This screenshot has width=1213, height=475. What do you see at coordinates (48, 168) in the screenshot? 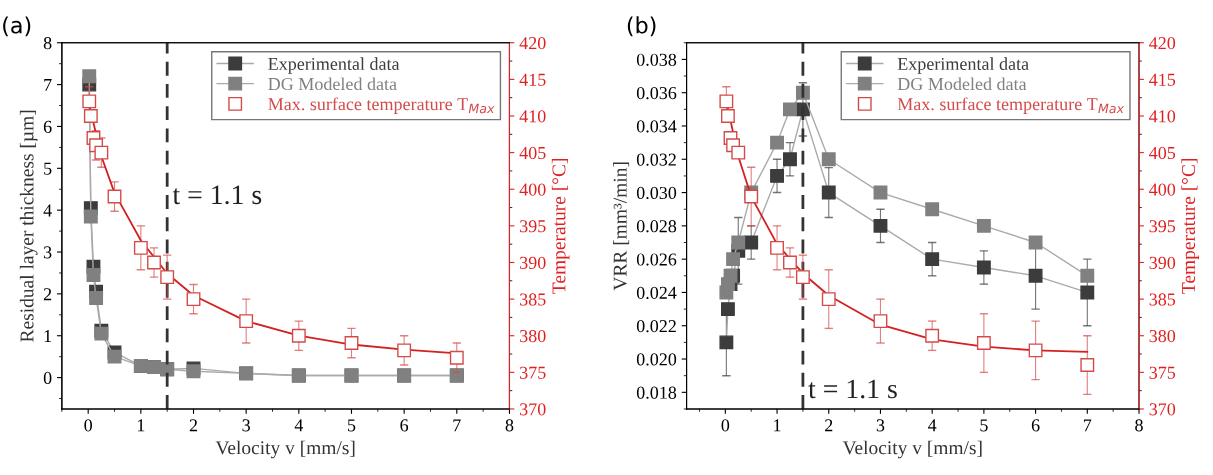
I see `y-tick-label: 5` at bounding box center [48, 168].